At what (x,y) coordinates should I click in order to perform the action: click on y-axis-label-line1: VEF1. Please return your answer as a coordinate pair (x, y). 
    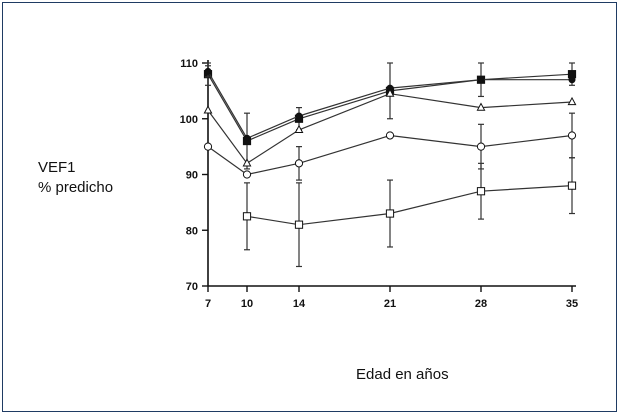
    Looking at the image, I should click on (57, 167).